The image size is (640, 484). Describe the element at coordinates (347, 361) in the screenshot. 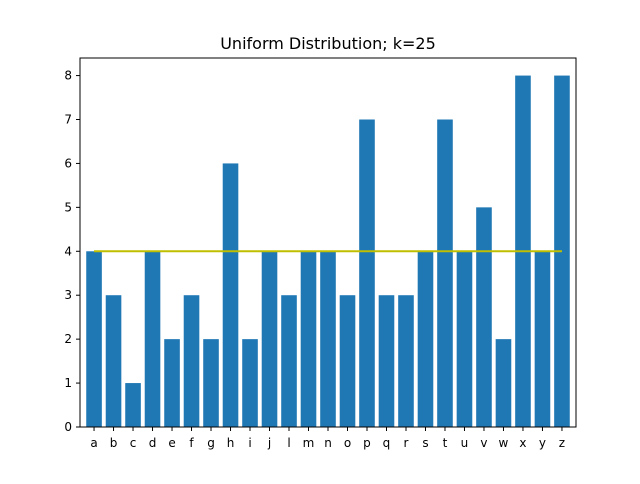

I see `bar-o` at that location.